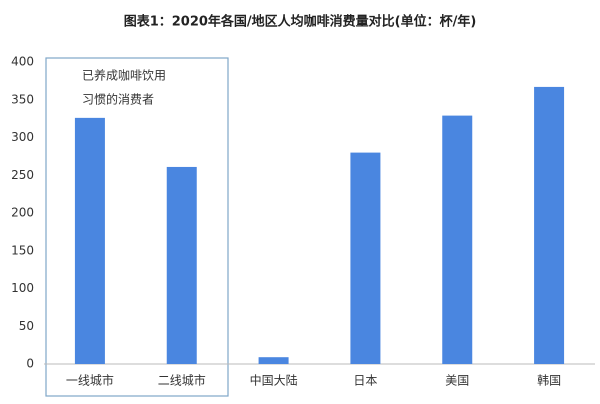 The width and height of the screenshot is (600, 404). I want to click on x-tick-label: 日本, so click(365, 381).